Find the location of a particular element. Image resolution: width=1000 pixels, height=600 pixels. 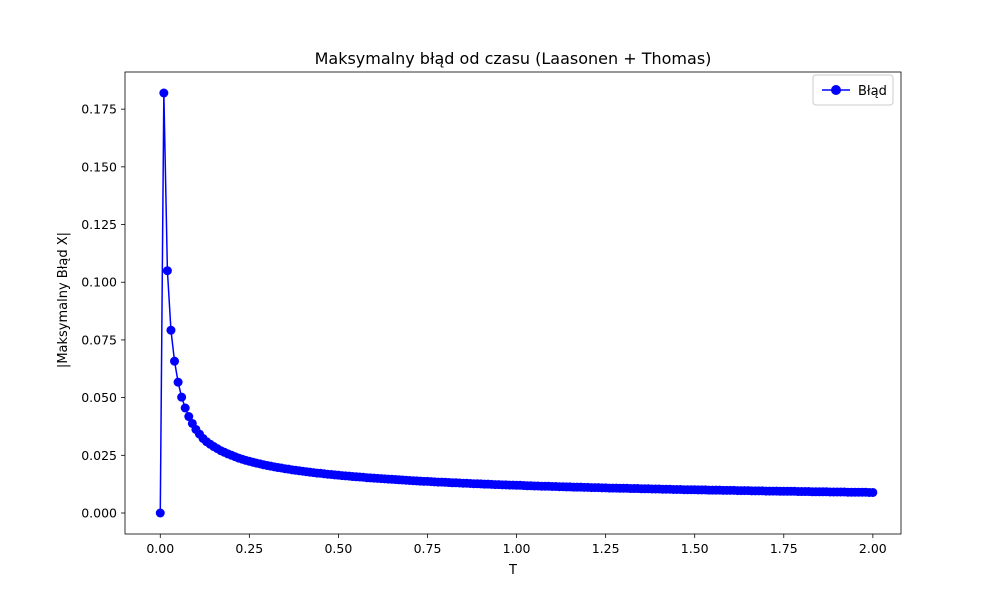

y-tick-label: 0.125 is located at coordinates (99, 224).